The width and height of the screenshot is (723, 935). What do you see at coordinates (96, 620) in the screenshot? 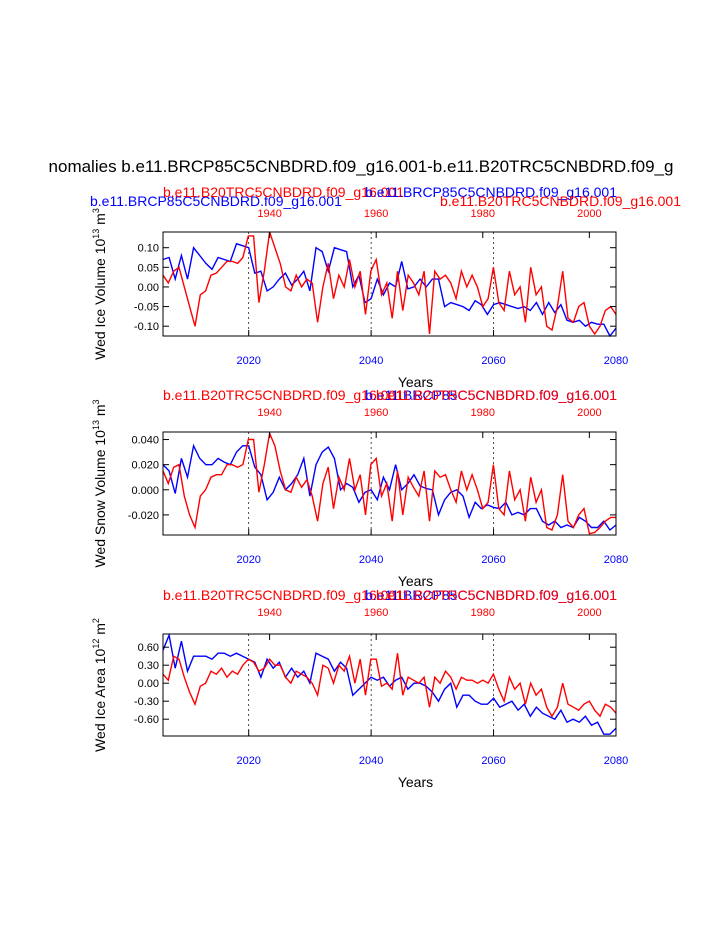
I see `y-axis-label-exponent: 2` at bounding box center [96, 620].